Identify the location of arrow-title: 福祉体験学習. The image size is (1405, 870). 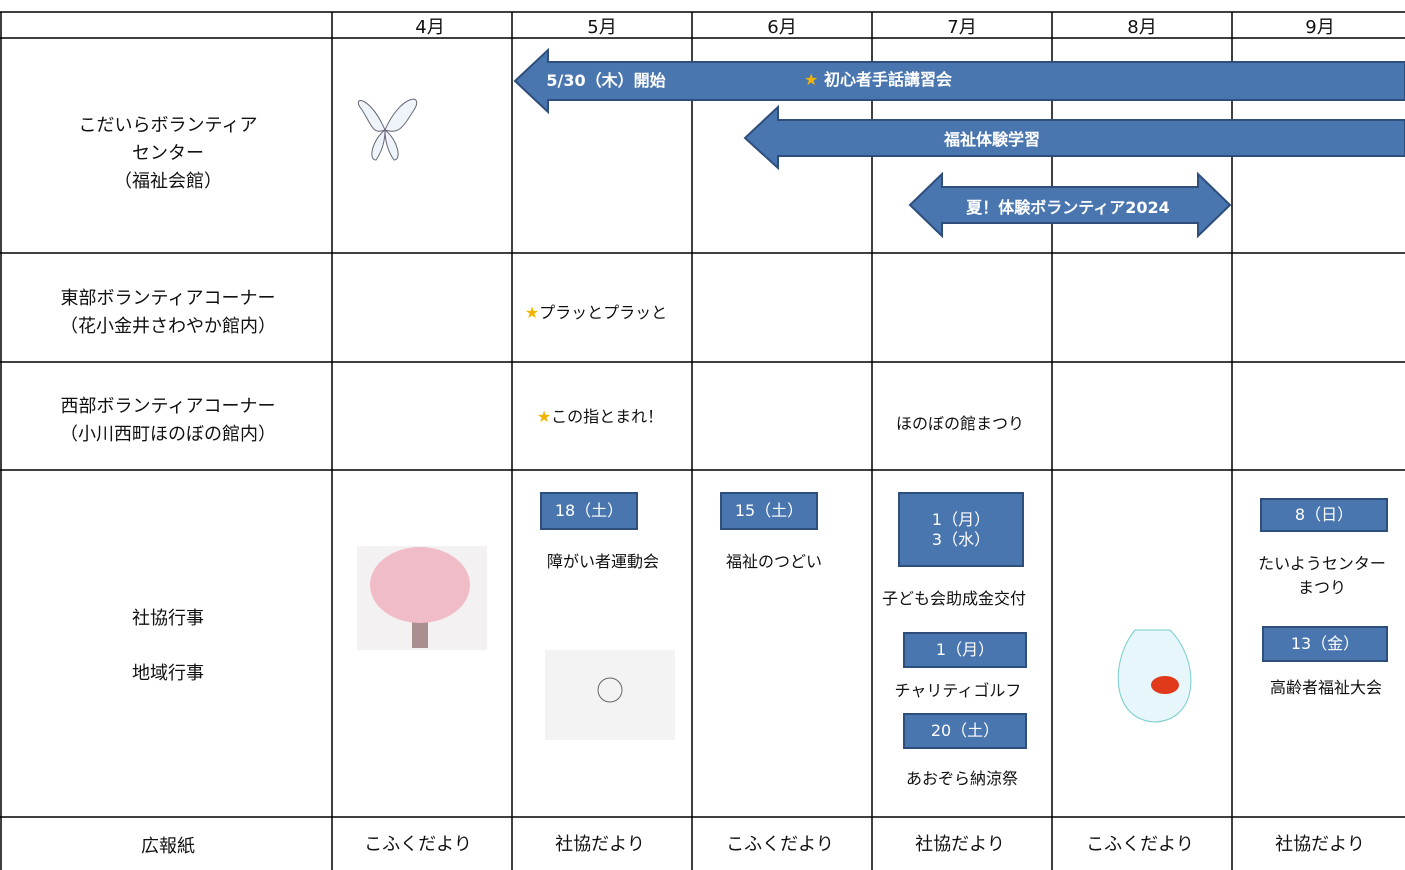
(992, 139).